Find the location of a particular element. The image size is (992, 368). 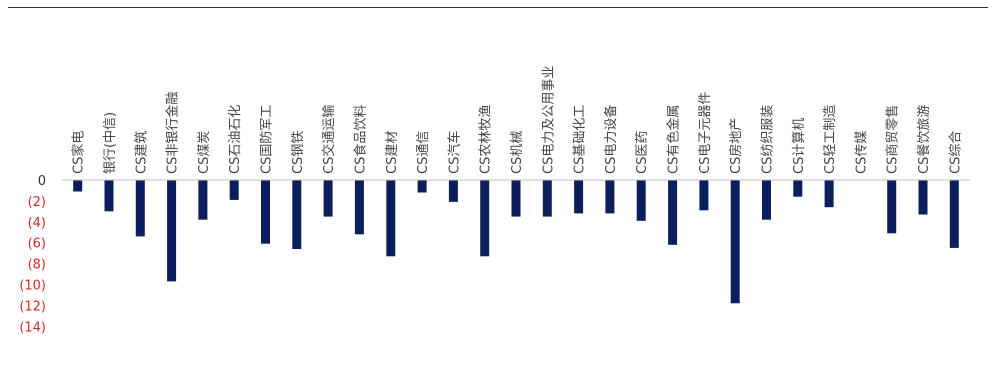

y-tick-label: (6) is located at coordinates (37, 244).